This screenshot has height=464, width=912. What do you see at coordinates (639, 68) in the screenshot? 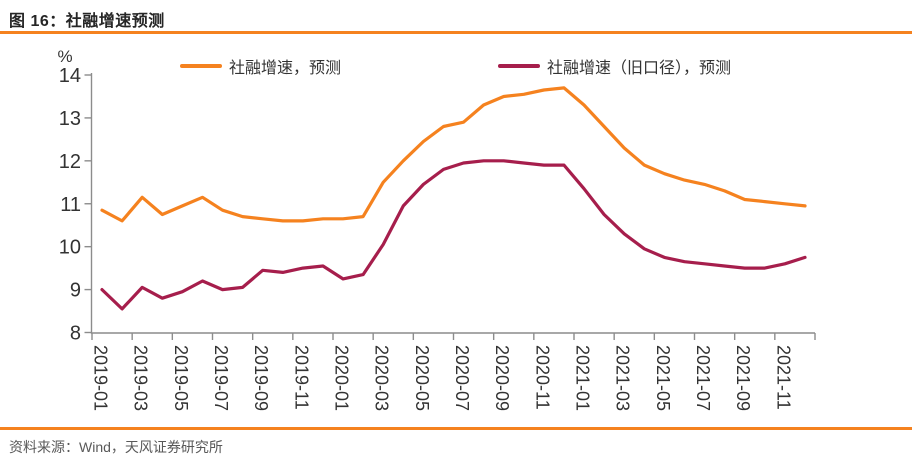
I see `legend-label-sf-growth-old: 社融增速（旧口径），预测` at bounding box center [639, 68].